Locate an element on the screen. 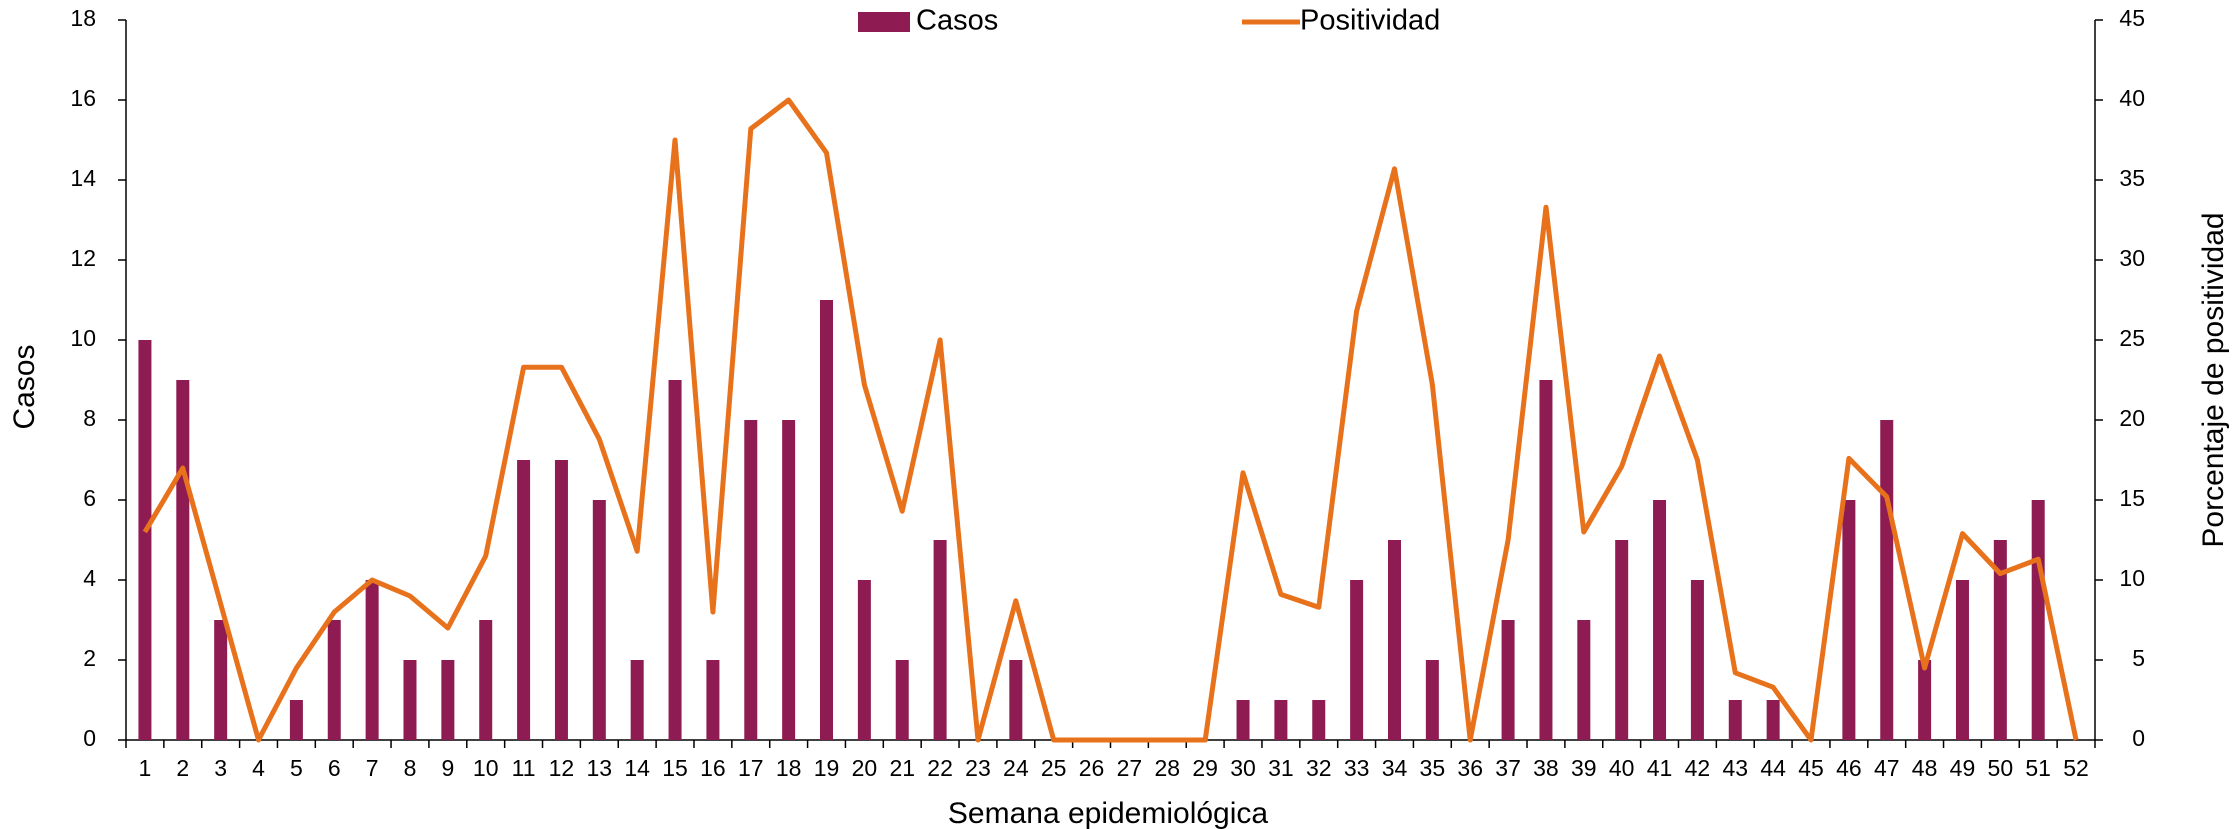  x-tick-label: 41 is located at coordinates (1660, 768).